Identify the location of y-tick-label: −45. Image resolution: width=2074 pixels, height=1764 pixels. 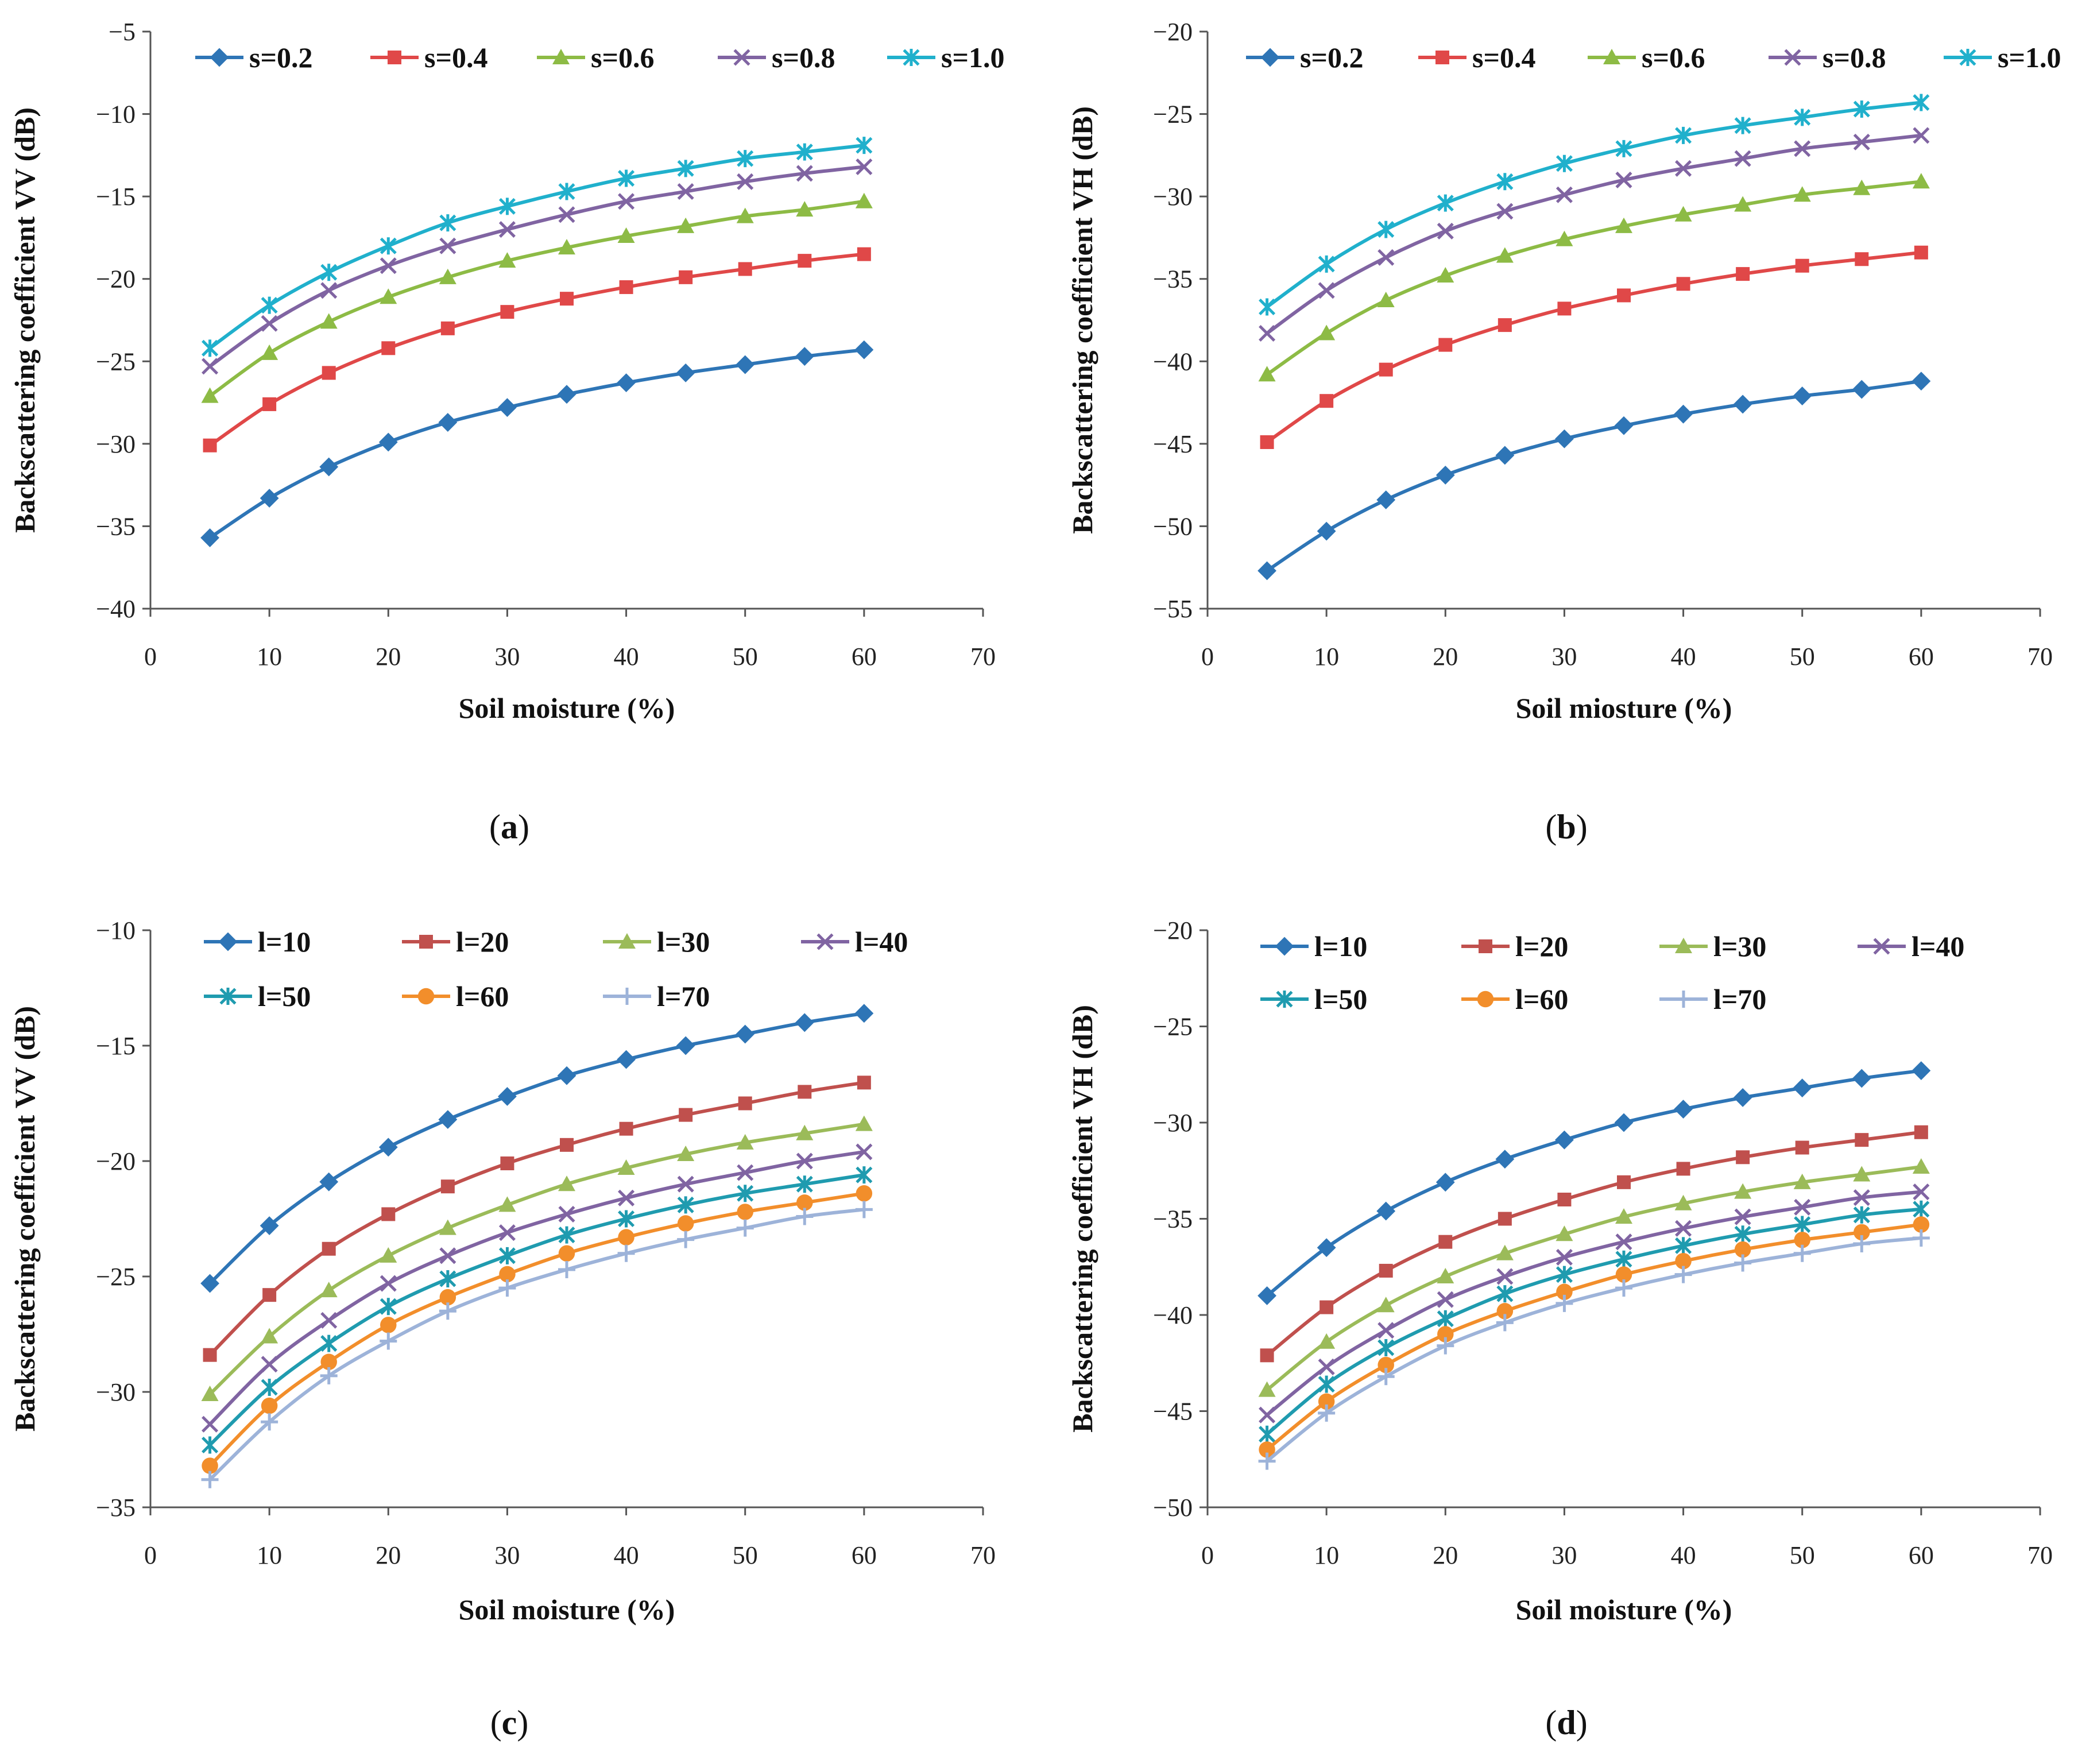
(1173, 1412).